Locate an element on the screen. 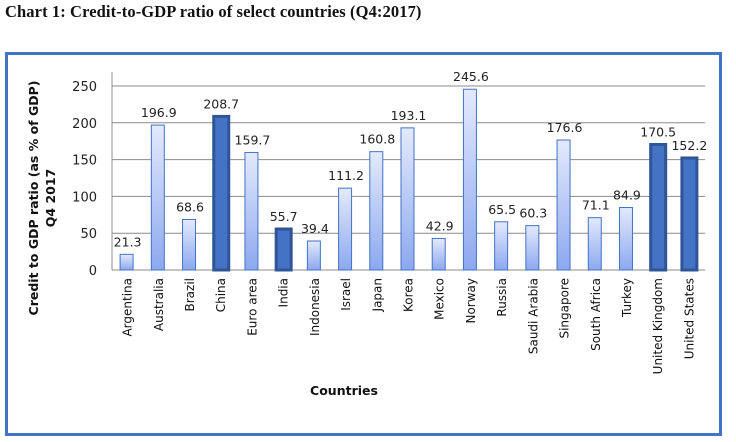  data-label: 71.1 is located at coordinates (596, 205).